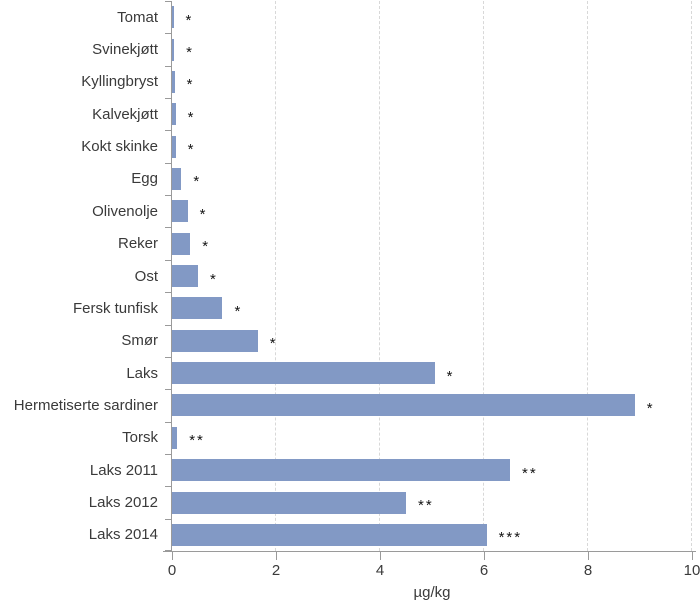 This screenshot has height=607, width=700. What do you see at coordinates (119, 147) in the screenshot?
I see `category-label: Kokt skinke` at bounding box center [119, 147].